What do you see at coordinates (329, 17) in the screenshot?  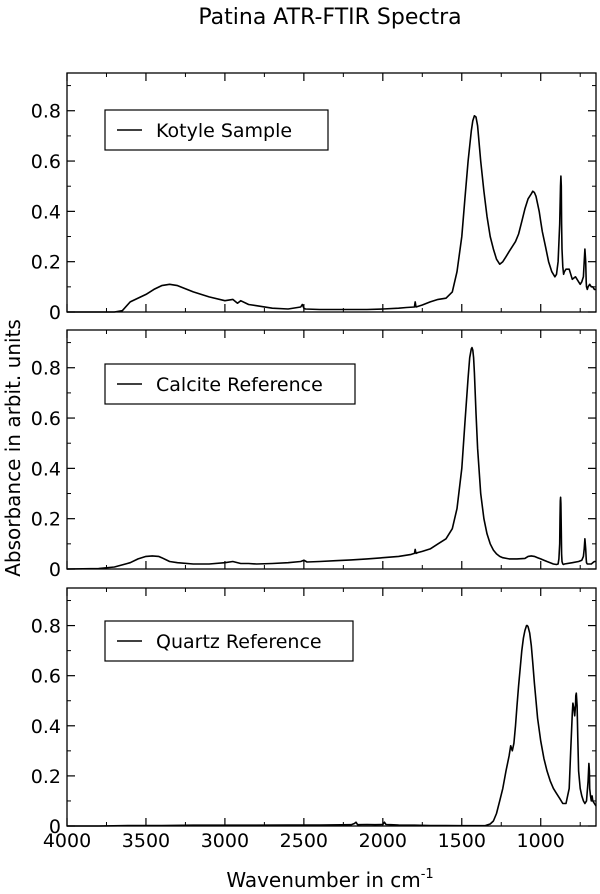 I see `figure-title: Patina ATR-FTIR Spectra` at bounding box center [329, 17].